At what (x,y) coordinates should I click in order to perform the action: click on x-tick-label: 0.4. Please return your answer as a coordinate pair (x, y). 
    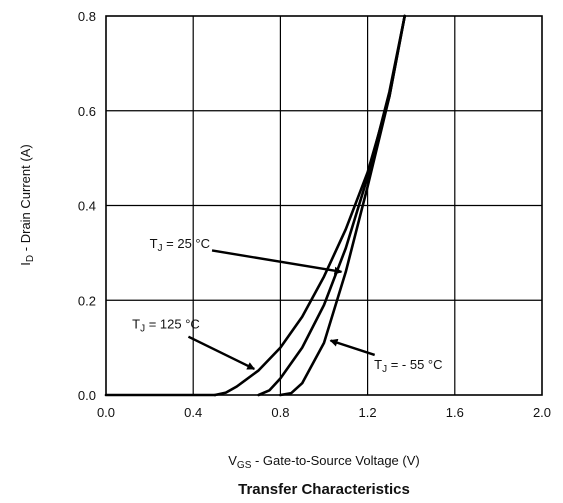
    Looking at the image, I should click on (193, 412).